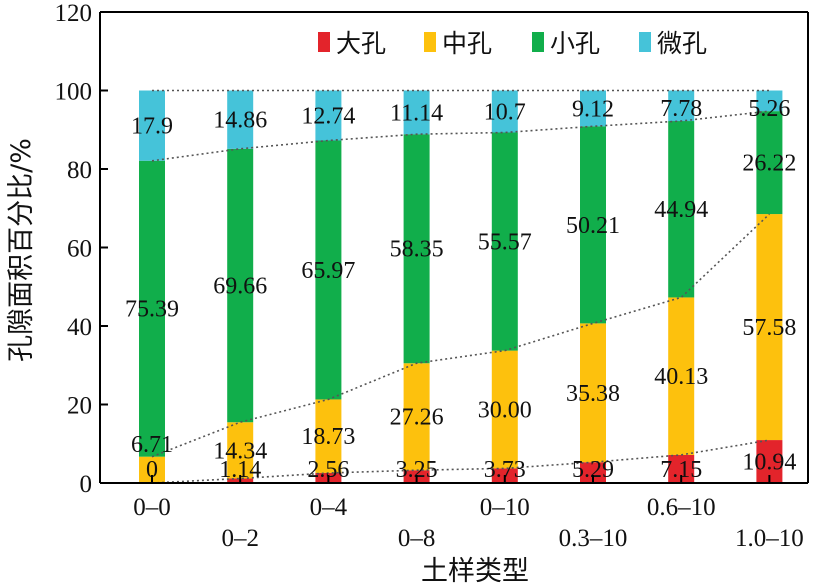  Describe the element at coordinates (329, 507) in the screenshot. I see `x-tick-label: 0–4` at that location.